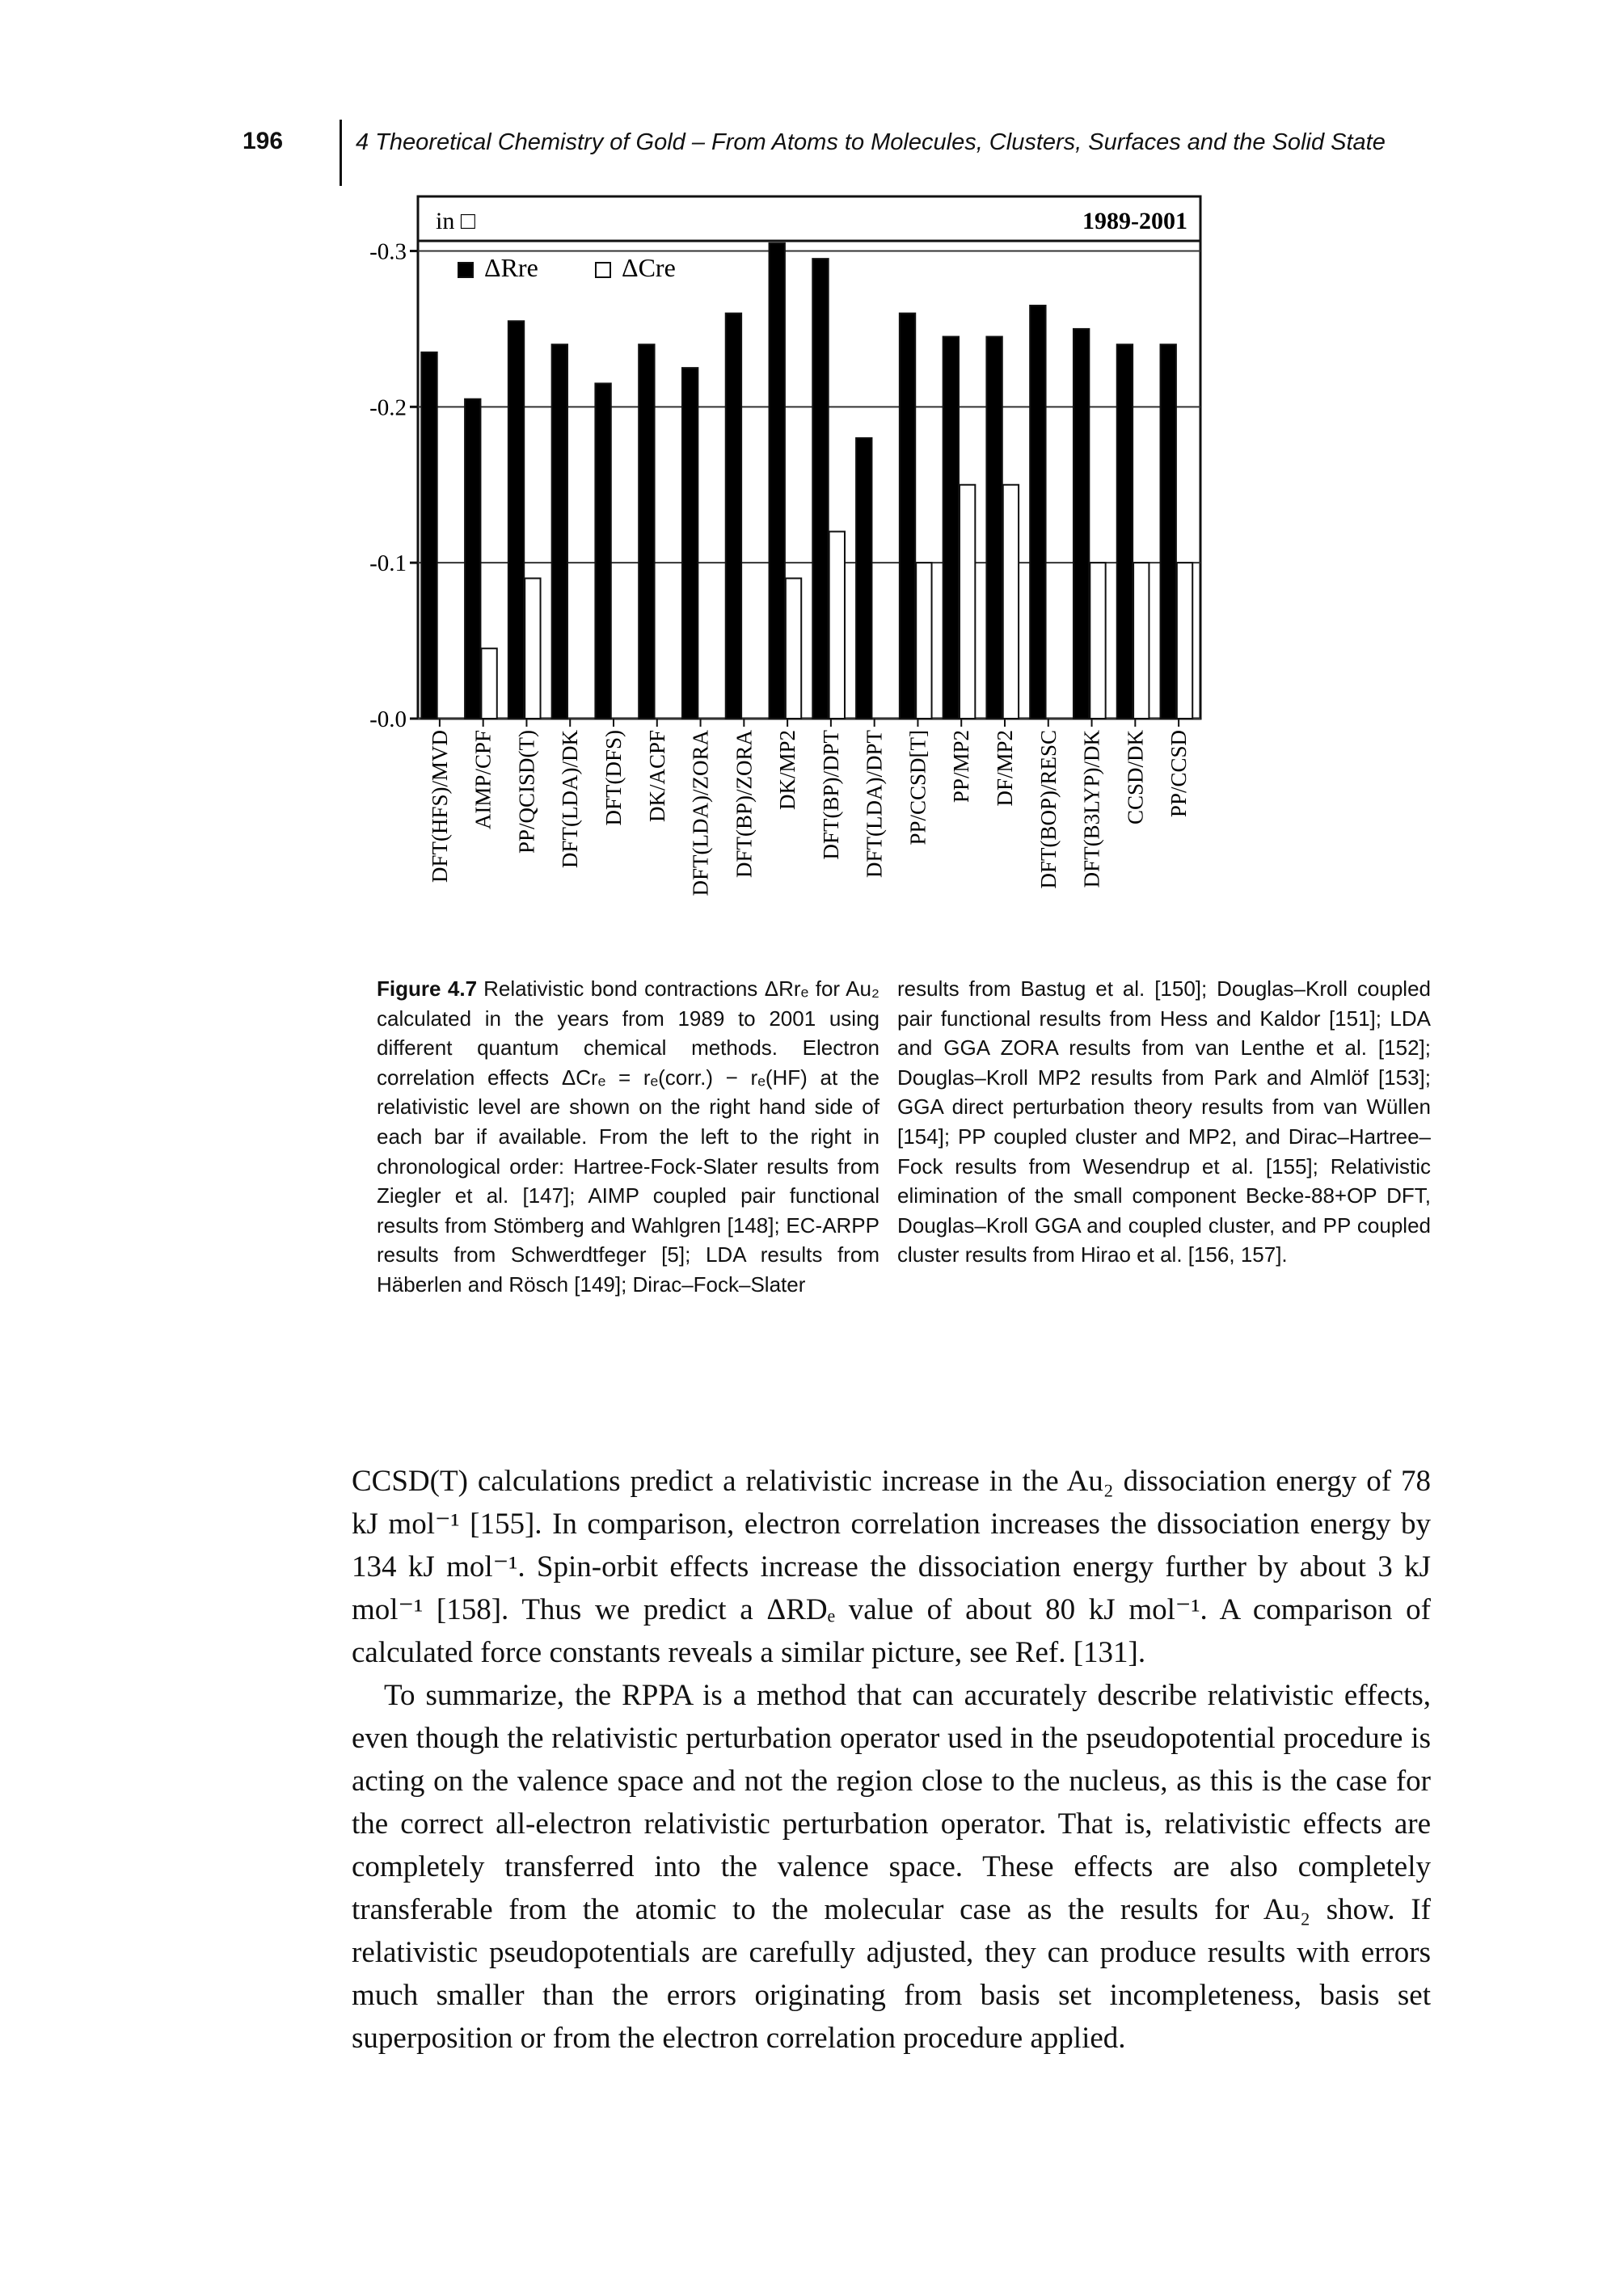 This screenshot has height=2290, width=1624. I want to click on x-tick-label: PP/CCSD[T], so click(917, 788).